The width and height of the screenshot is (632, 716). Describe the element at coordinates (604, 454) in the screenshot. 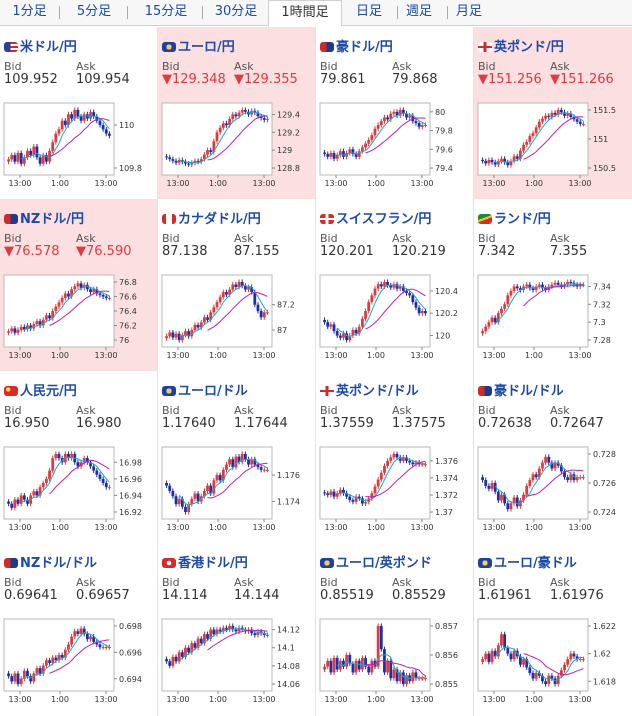

I see `y-tick-label: 0.728` at that location.